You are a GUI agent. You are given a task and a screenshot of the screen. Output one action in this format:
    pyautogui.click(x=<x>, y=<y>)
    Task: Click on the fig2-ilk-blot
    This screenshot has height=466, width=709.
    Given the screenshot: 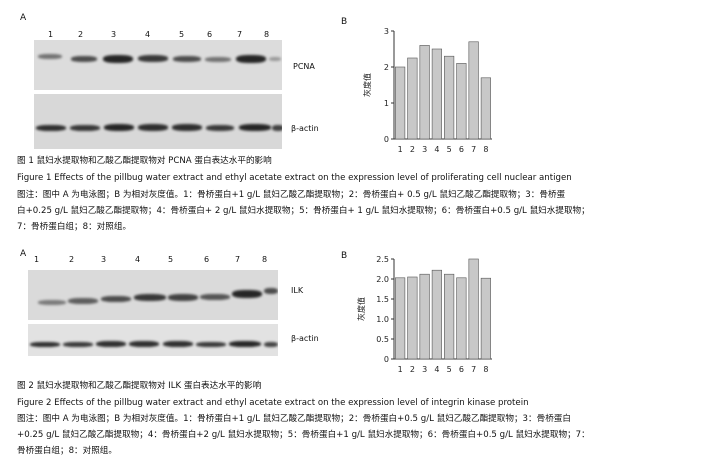 What is the action you would take?
    pyautogui.click(x=153, y=295)
    